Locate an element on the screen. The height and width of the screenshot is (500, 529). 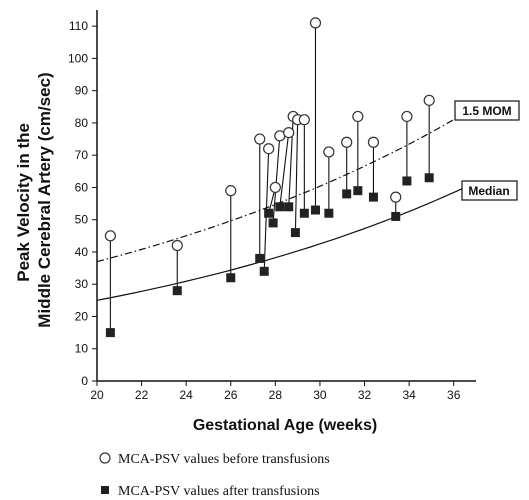
x-axis-title: Gestational Age (weeks) is located at coordinates (285, 425).